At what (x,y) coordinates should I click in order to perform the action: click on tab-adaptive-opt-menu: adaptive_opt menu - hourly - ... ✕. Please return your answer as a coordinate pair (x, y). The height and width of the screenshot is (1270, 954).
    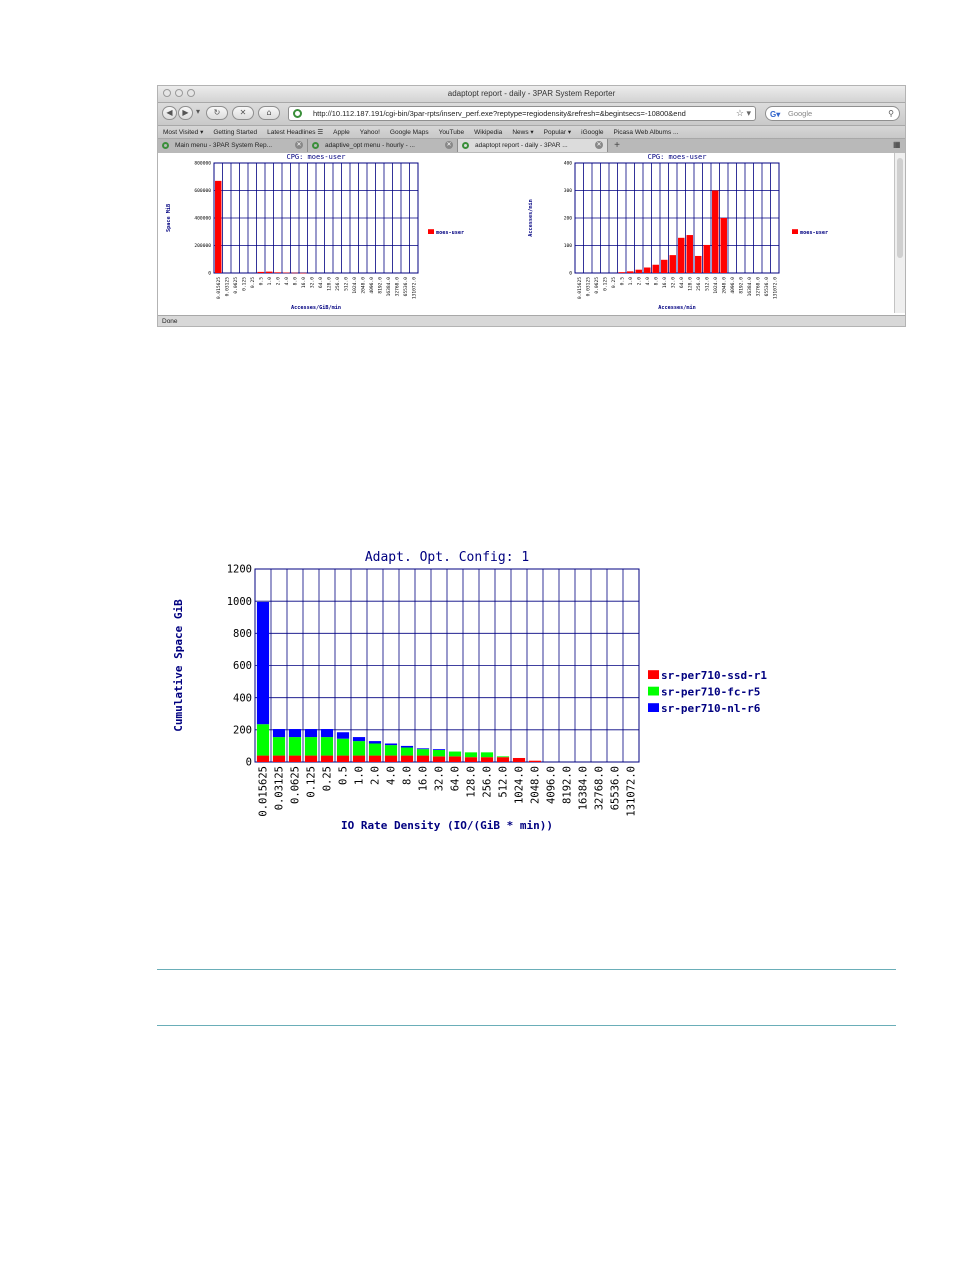
    Looking at the image, I should click on (383, 145).